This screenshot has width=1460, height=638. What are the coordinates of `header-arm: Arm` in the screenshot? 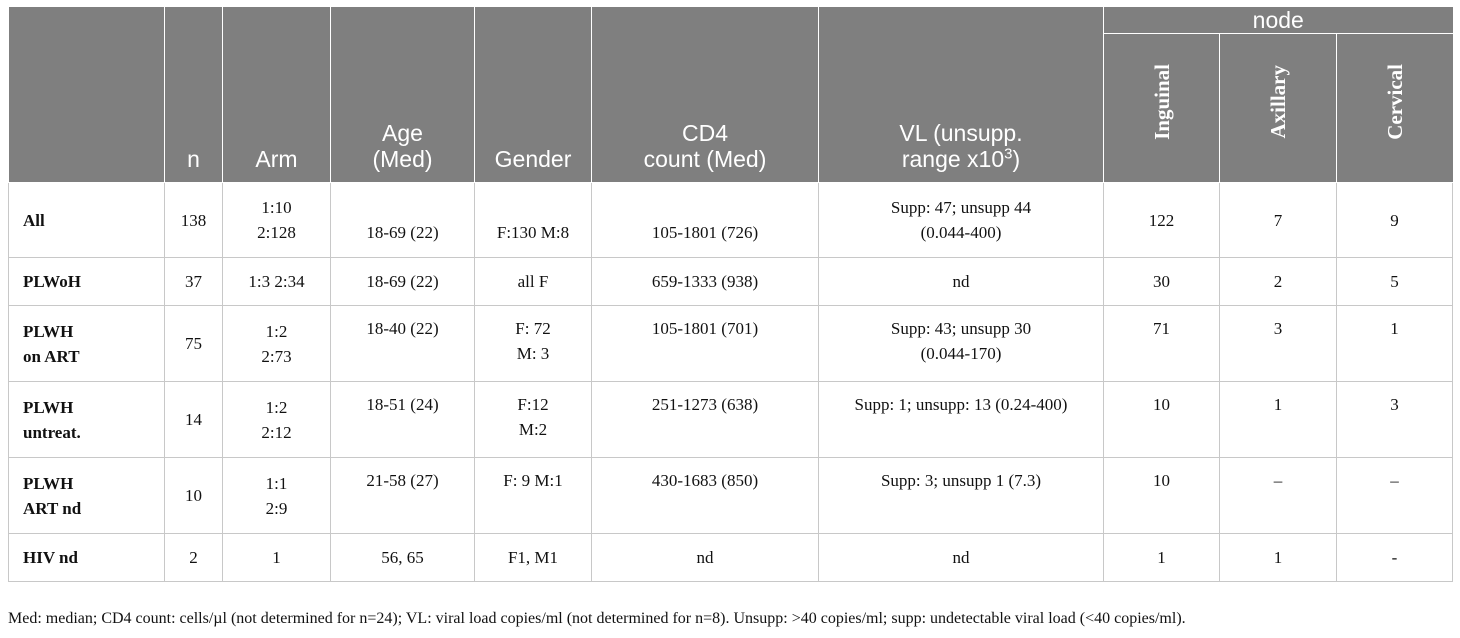 It's located at (276, 95).